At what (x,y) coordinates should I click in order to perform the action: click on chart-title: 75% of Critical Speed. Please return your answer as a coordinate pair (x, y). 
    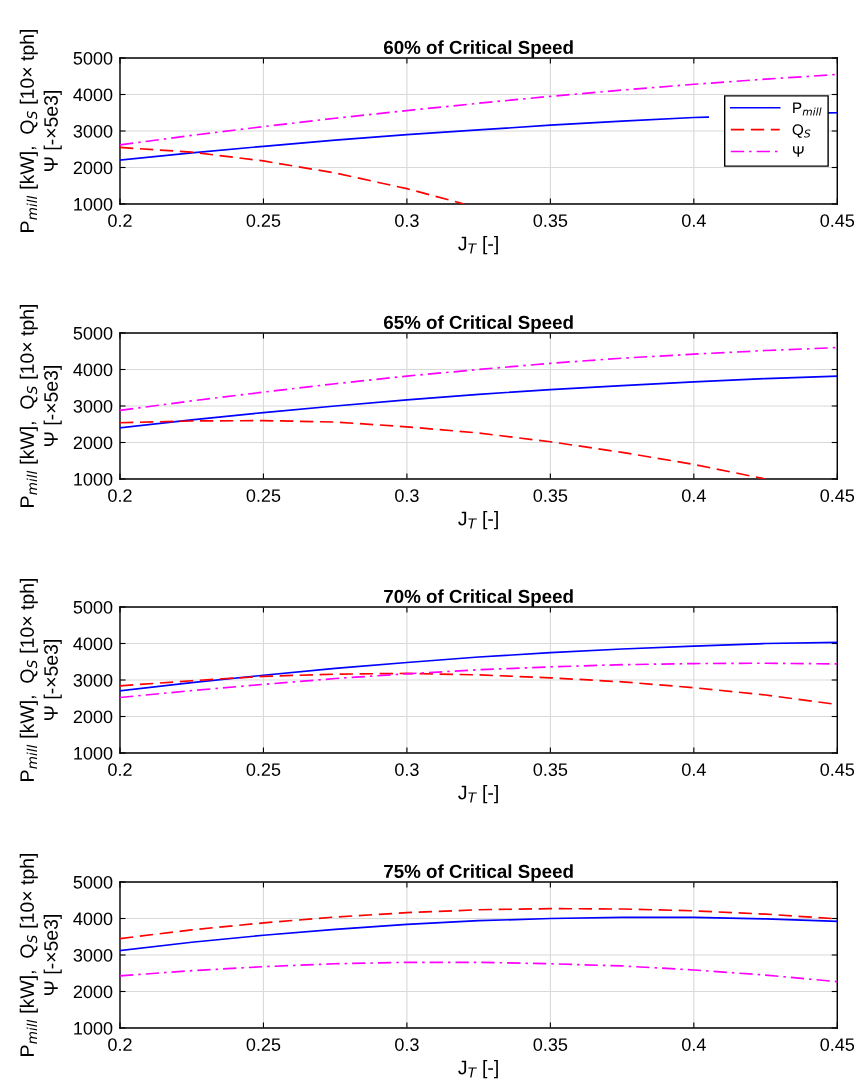
    Looking at the image, I should click on (478, 873).